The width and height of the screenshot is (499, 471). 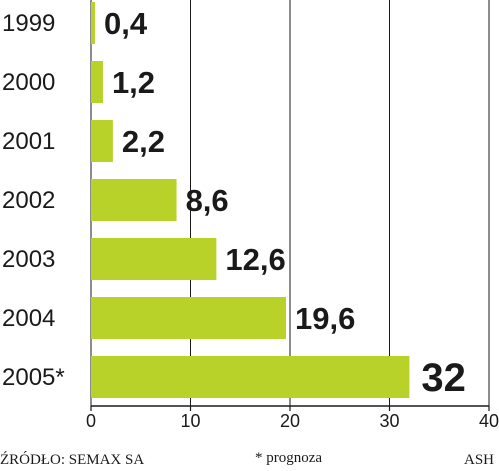 I want to click on category-labels: 1999 2000 2001 2002 2003 2004 2005*, so click(x=33, y=200).